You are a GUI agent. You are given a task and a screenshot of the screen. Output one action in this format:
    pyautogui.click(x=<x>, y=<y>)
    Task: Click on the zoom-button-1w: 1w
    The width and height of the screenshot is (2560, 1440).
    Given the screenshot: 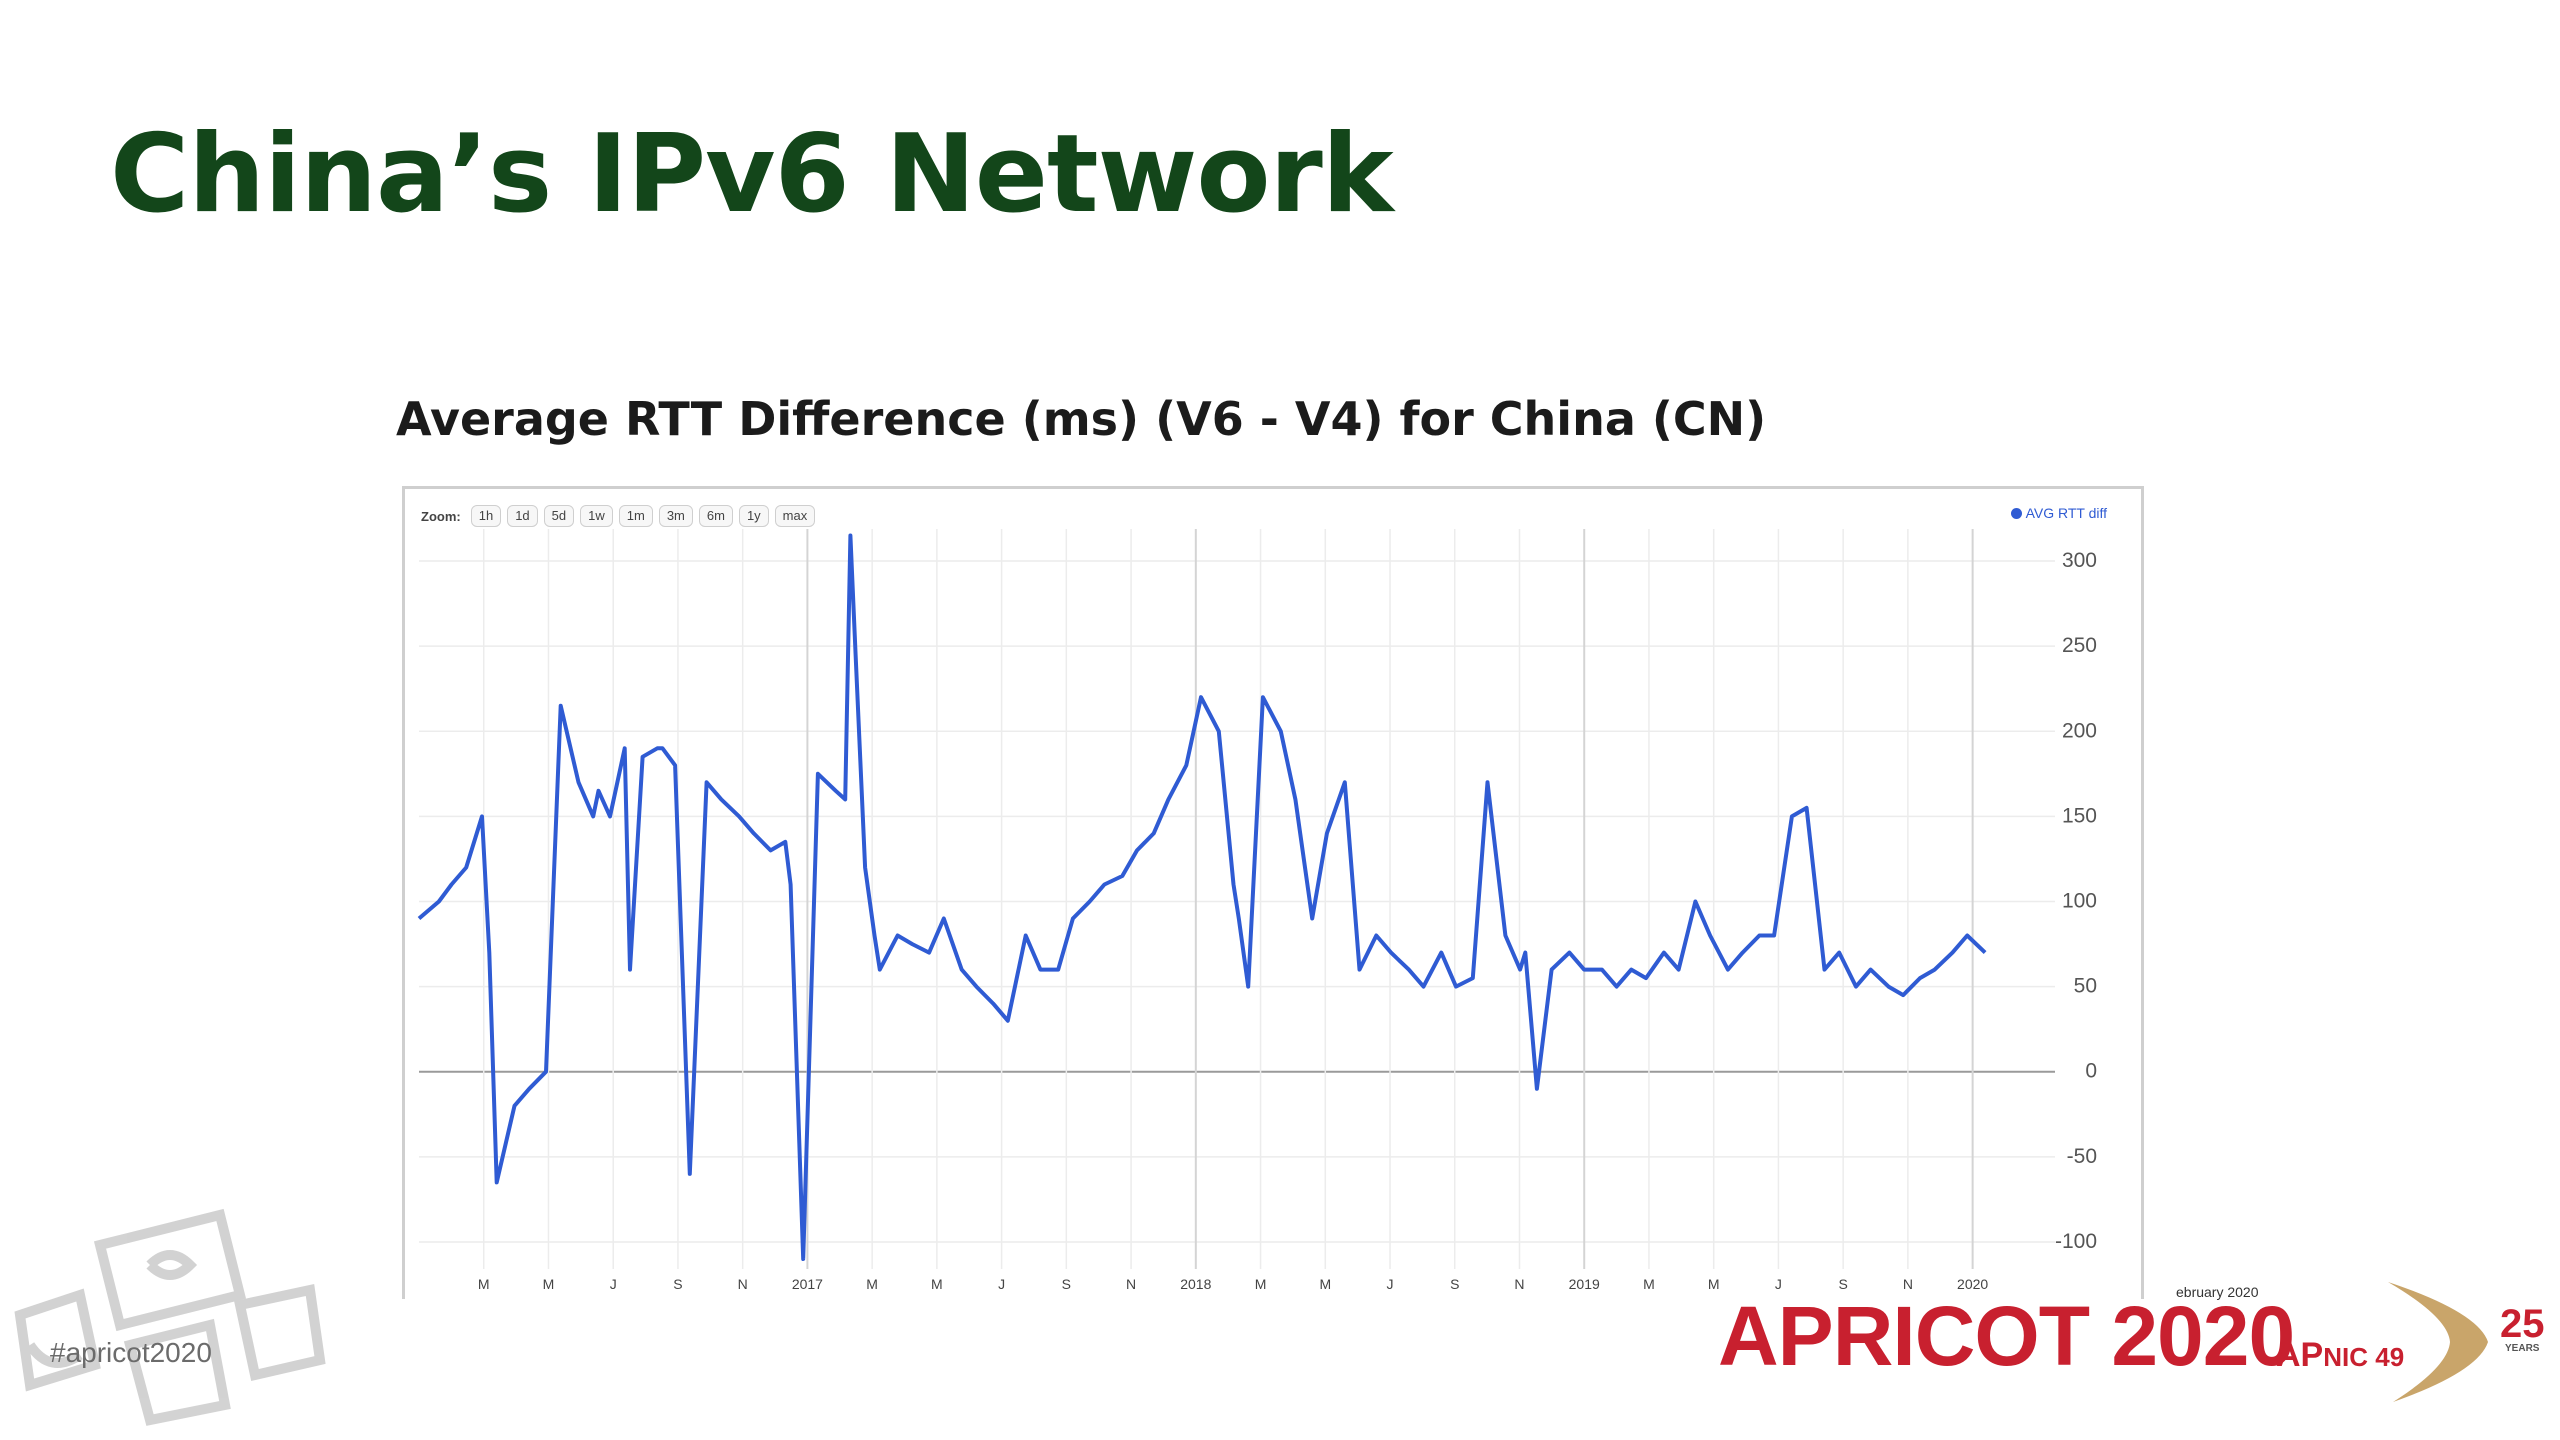 What is the action you would take?
    pyautogui.click(x=596, y=516)
    